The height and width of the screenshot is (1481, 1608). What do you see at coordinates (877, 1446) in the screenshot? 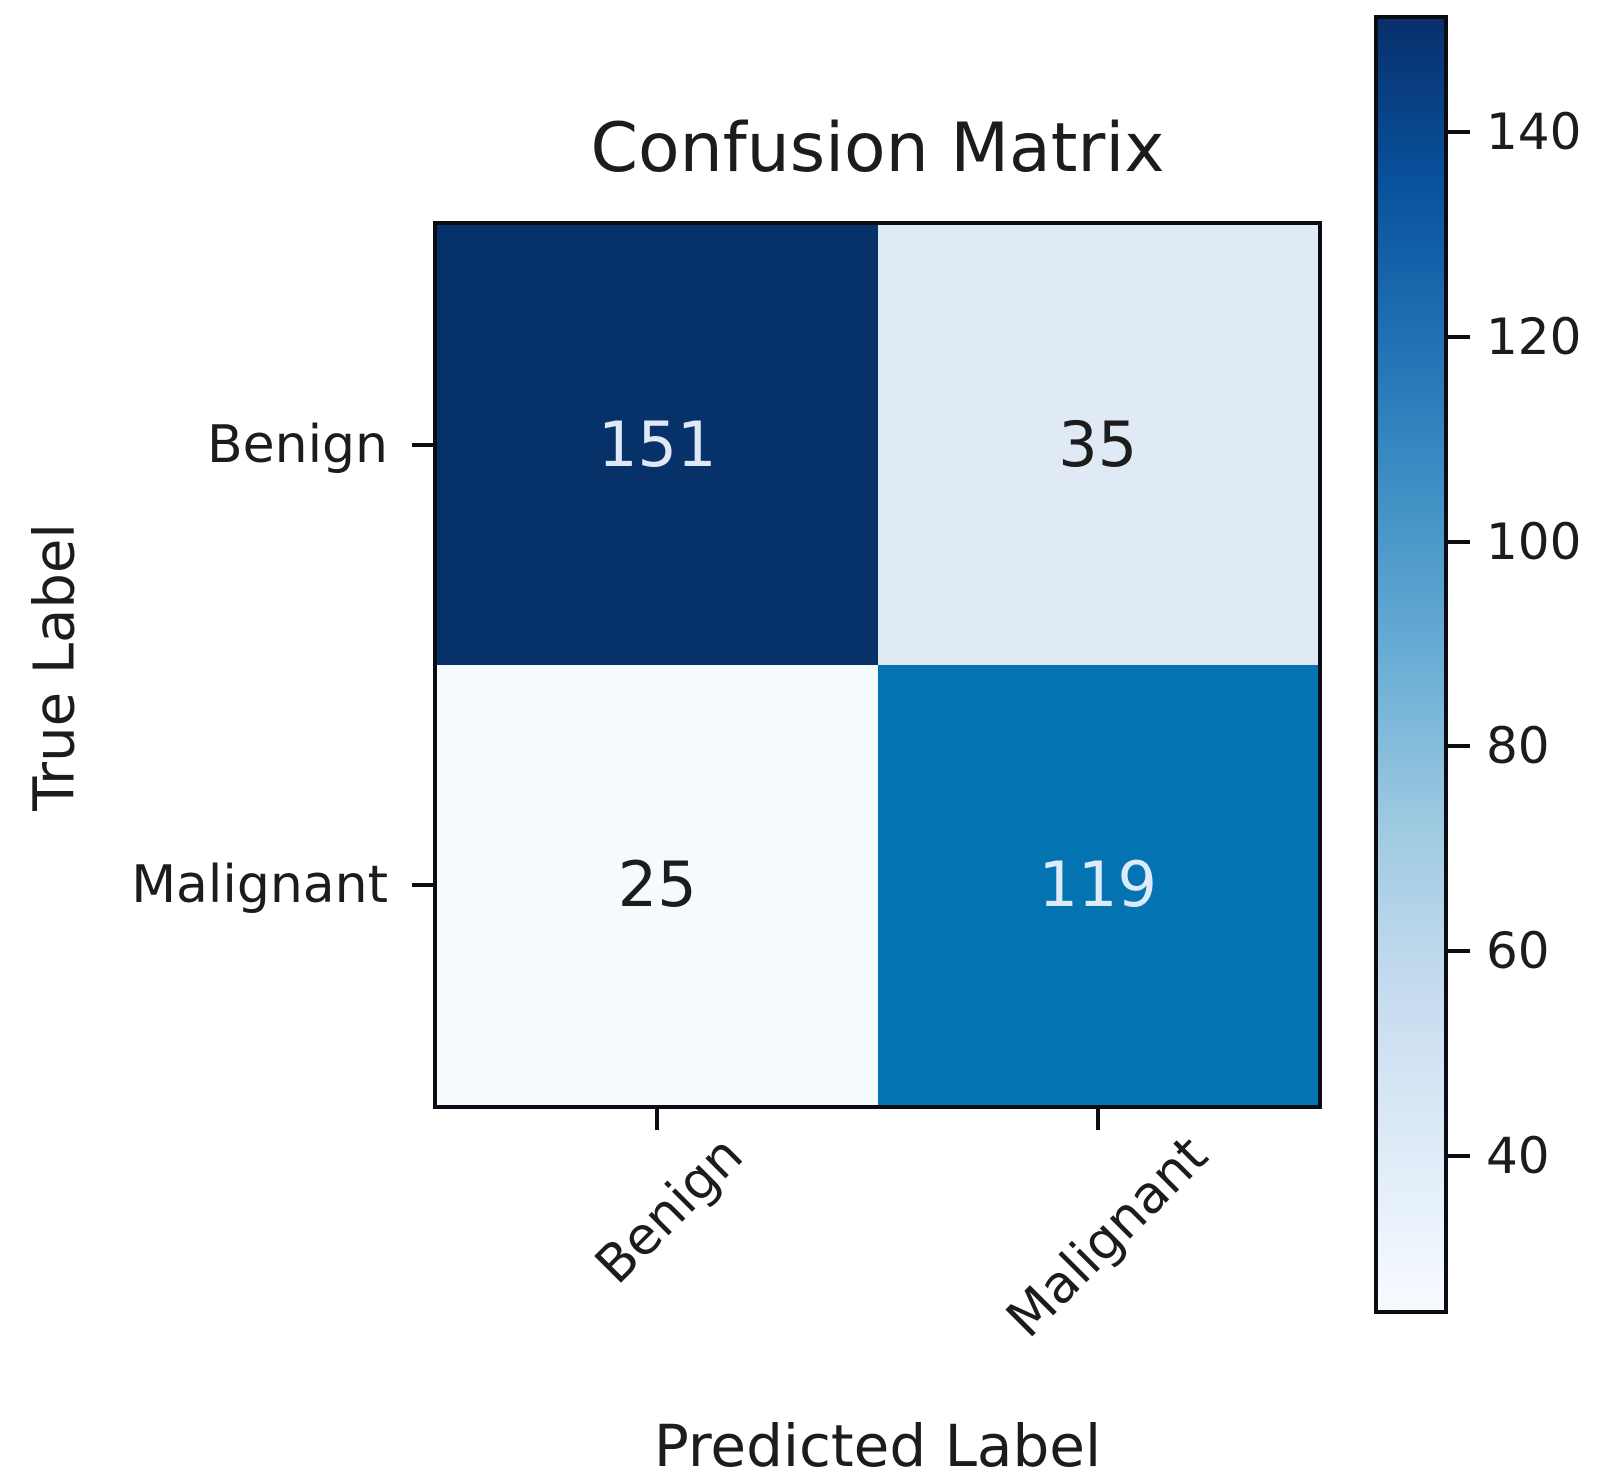
I see `x-axis-label: Predicted Label` at bounding box center [877, 1446].